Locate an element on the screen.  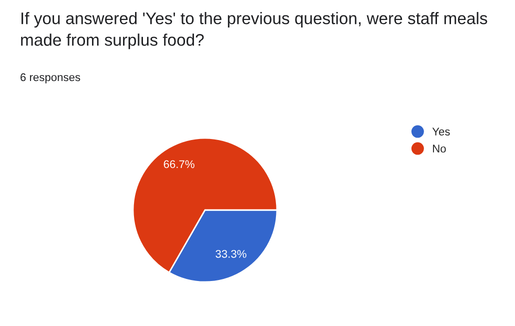
data-label: 66.7% is located at coordinates (179, 164).